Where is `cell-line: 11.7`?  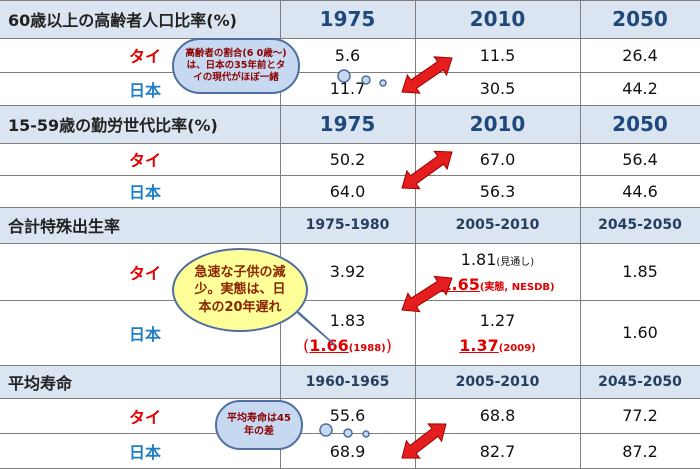
cell-line: 11.7 is located at coordinates (348, 88).